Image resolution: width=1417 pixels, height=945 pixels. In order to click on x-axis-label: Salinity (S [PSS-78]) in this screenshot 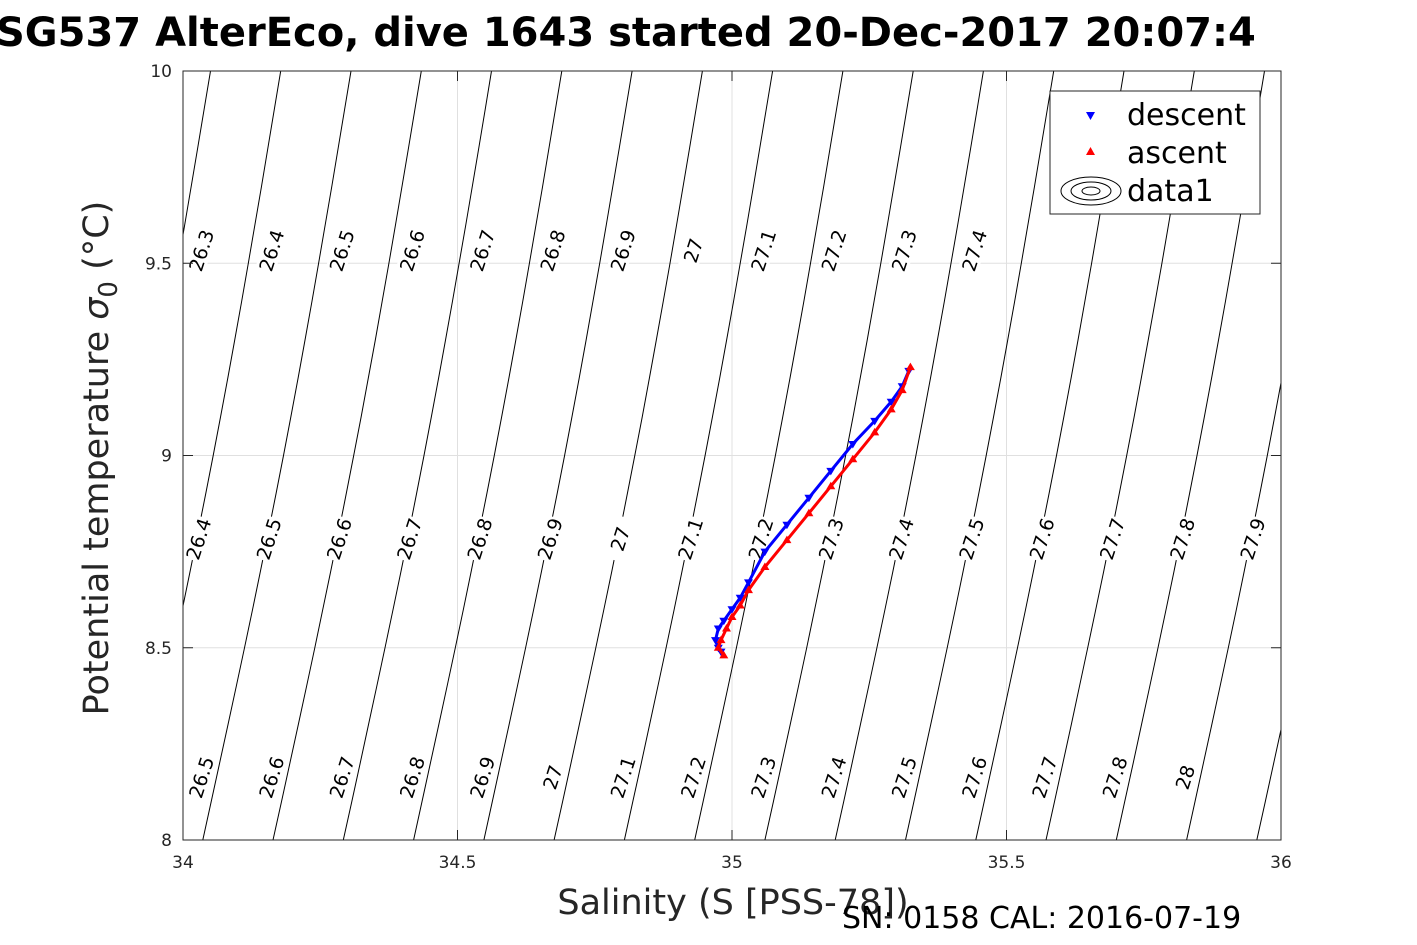, I will do `click(732, 903)`.